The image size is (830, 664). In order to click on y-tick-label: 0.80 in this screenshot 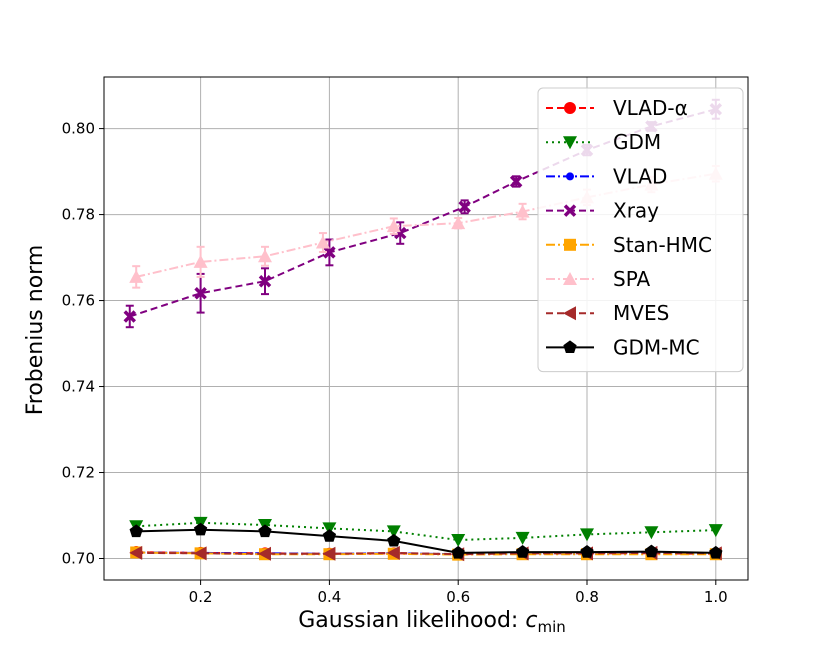, I will do `click(78, 129)`.